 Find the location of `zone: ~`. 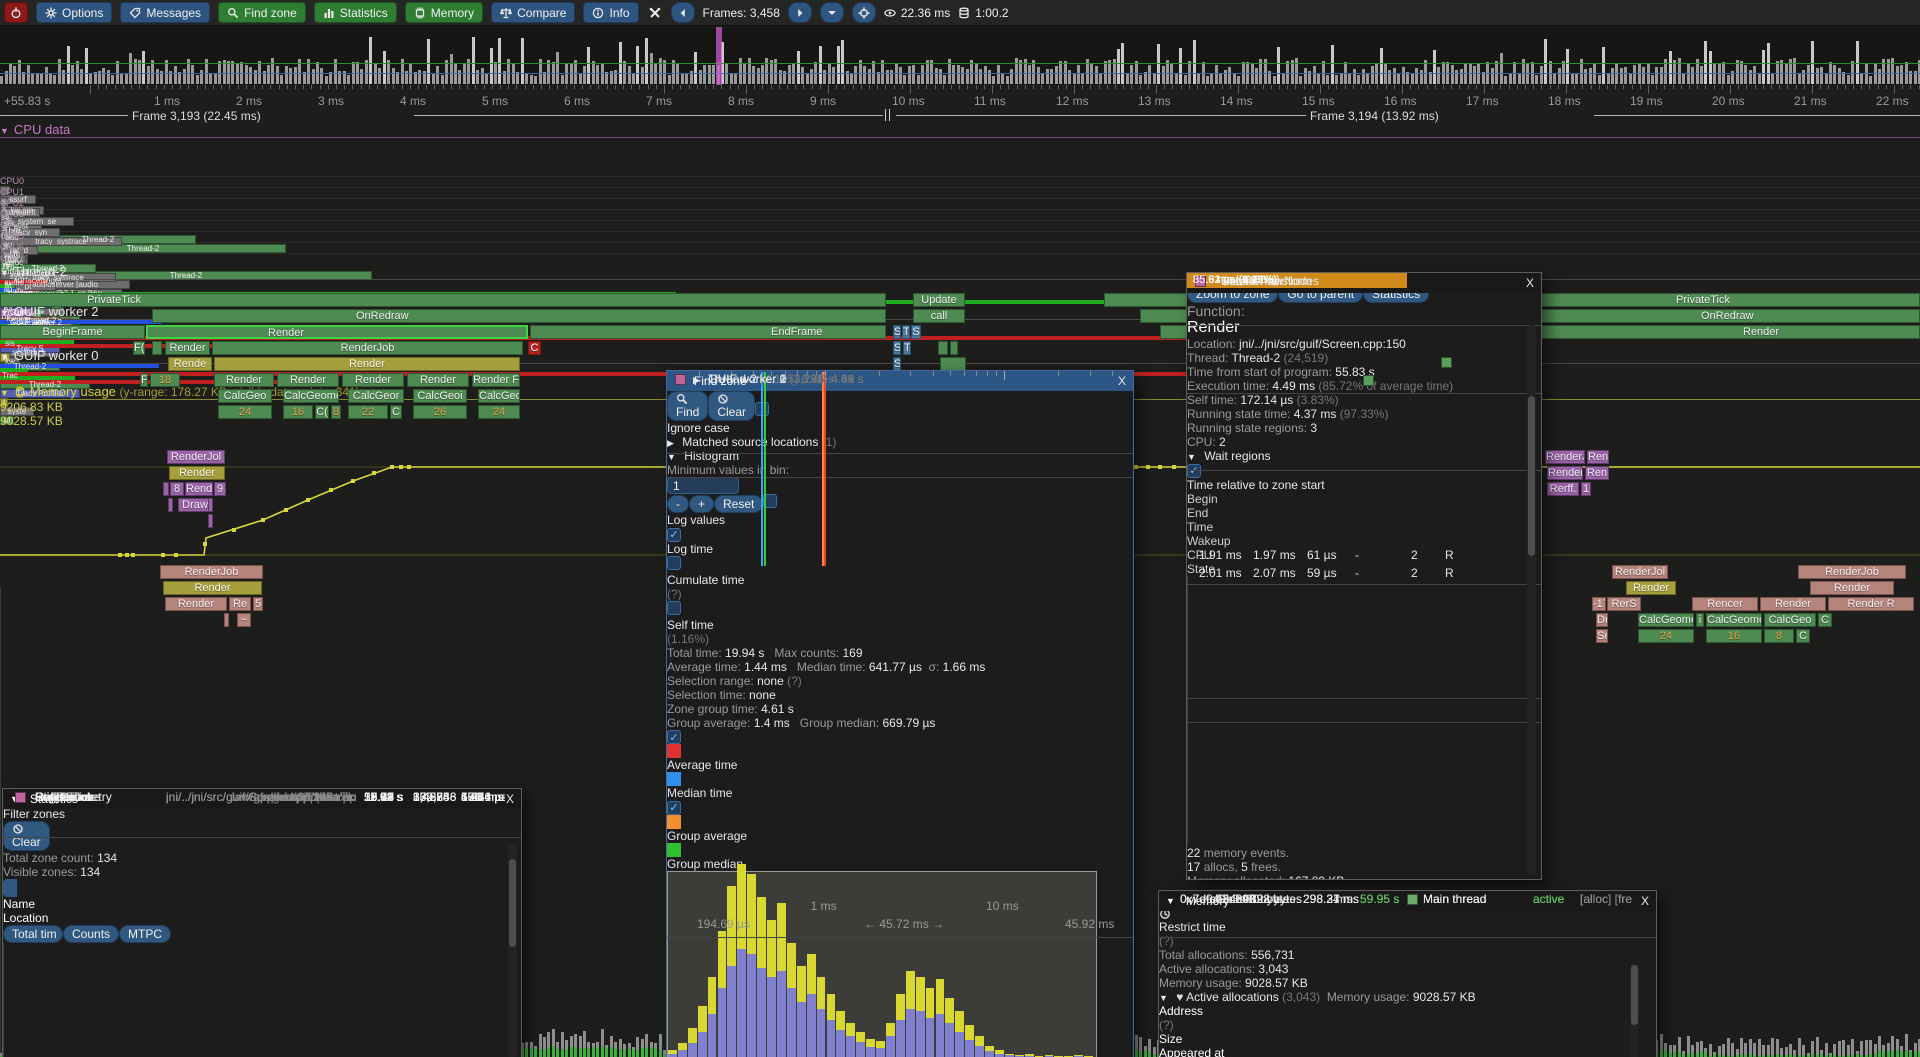

zone: ~ is located at coordinates (244, 620).